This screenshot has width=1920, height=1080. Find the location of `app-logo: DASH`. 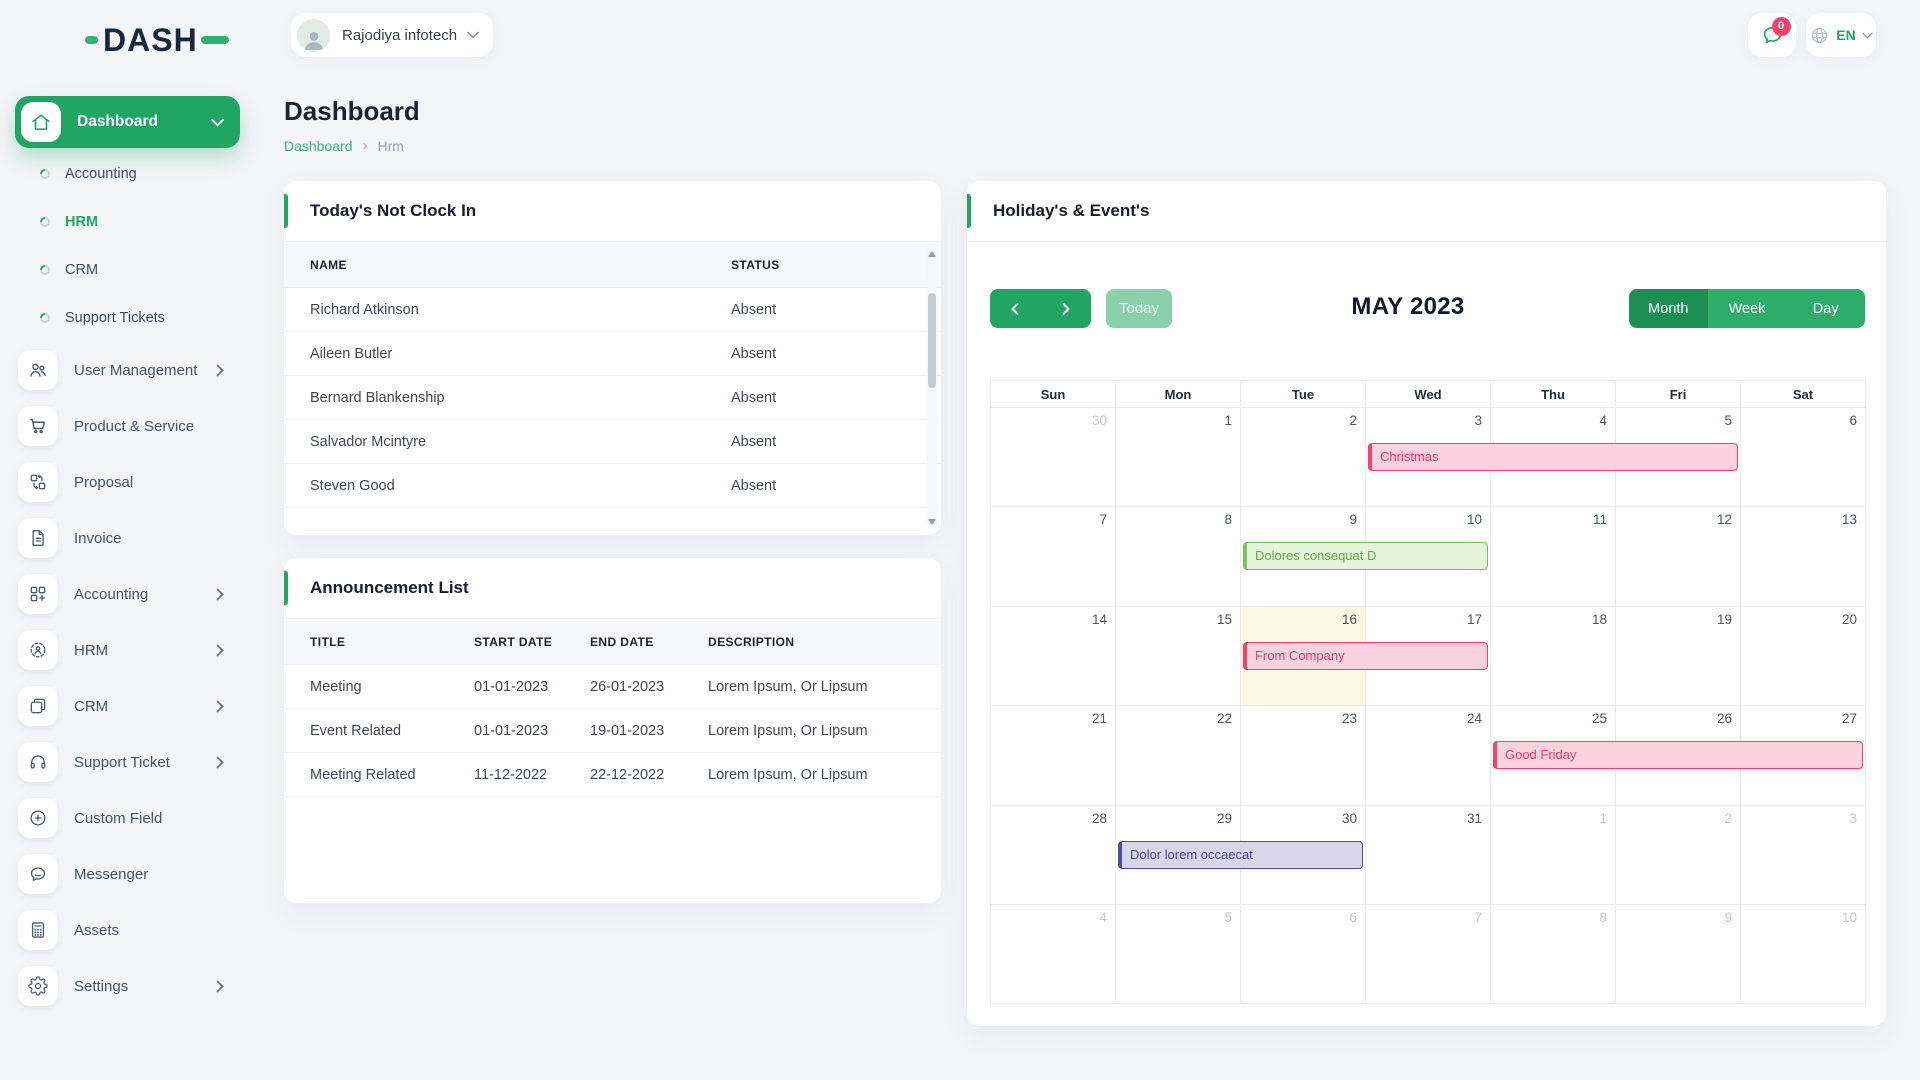

app-logo: DASH is located at coordinates (157, 40).